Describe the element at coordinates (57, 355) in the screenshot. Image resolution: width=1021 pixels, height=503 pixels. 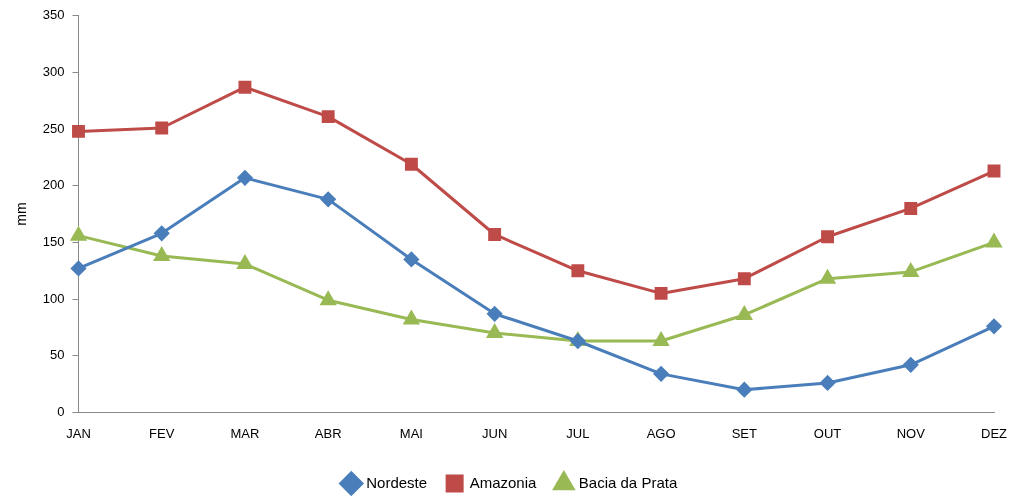
I see `y-tick-label: 50` at that location.